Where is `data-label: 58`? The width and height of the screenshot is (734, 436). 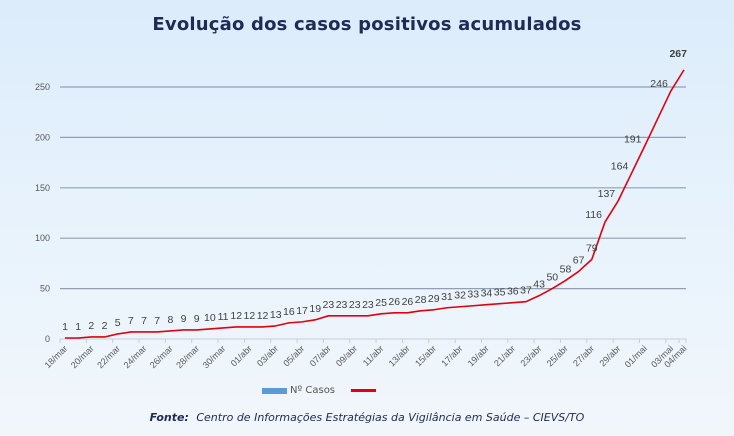 data-label: 58 is located at coordinates (566, 270).